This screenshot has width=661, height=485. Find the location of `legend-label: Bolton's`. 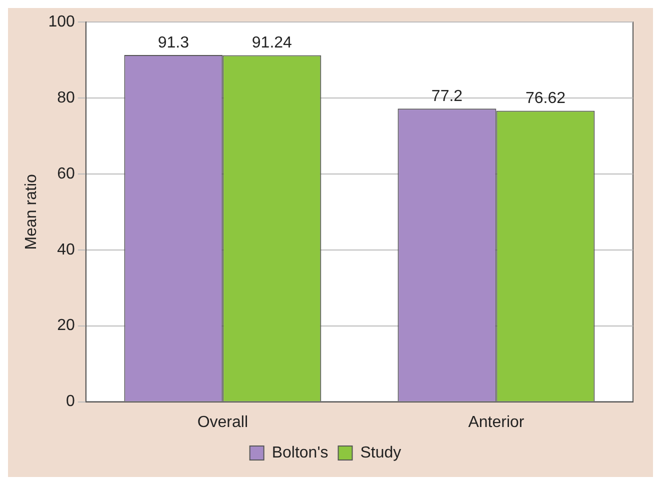

legend-label: Bolton's is located at coordinates (300, 453).